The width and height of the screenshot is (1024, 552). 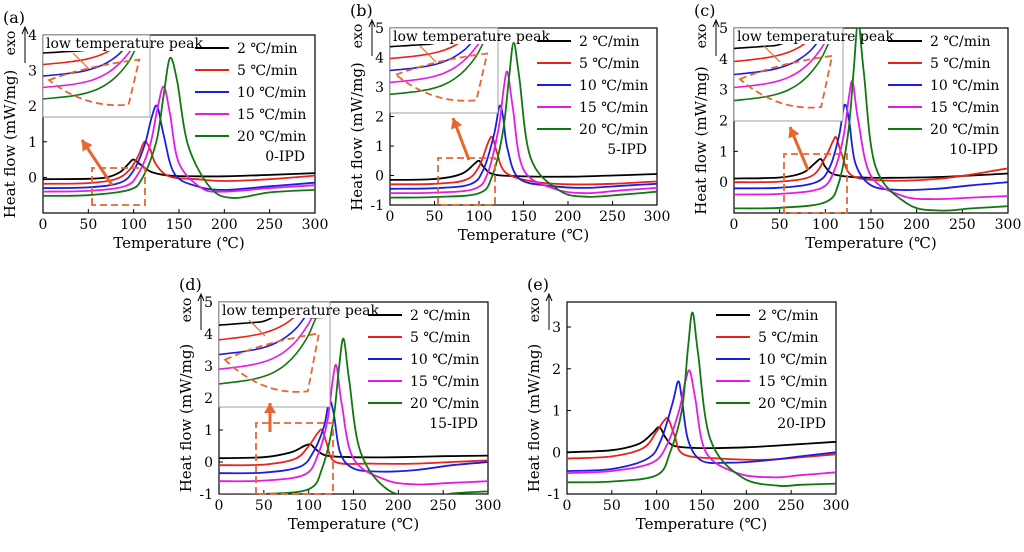 I want to click on sample-label: 0-IPD, so click(x=285, y=157).